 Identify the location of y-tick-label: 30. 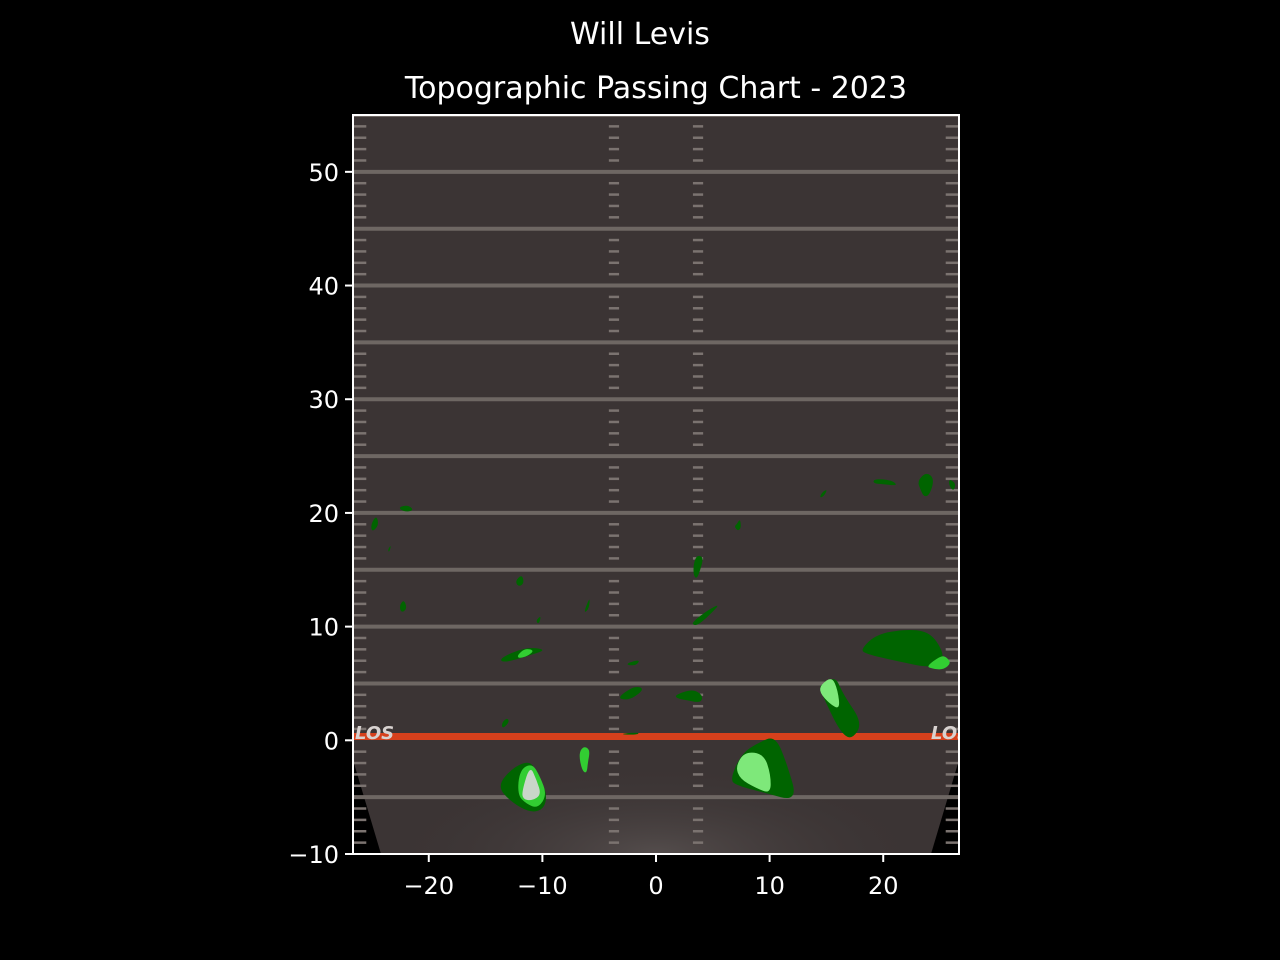
(323, 400).